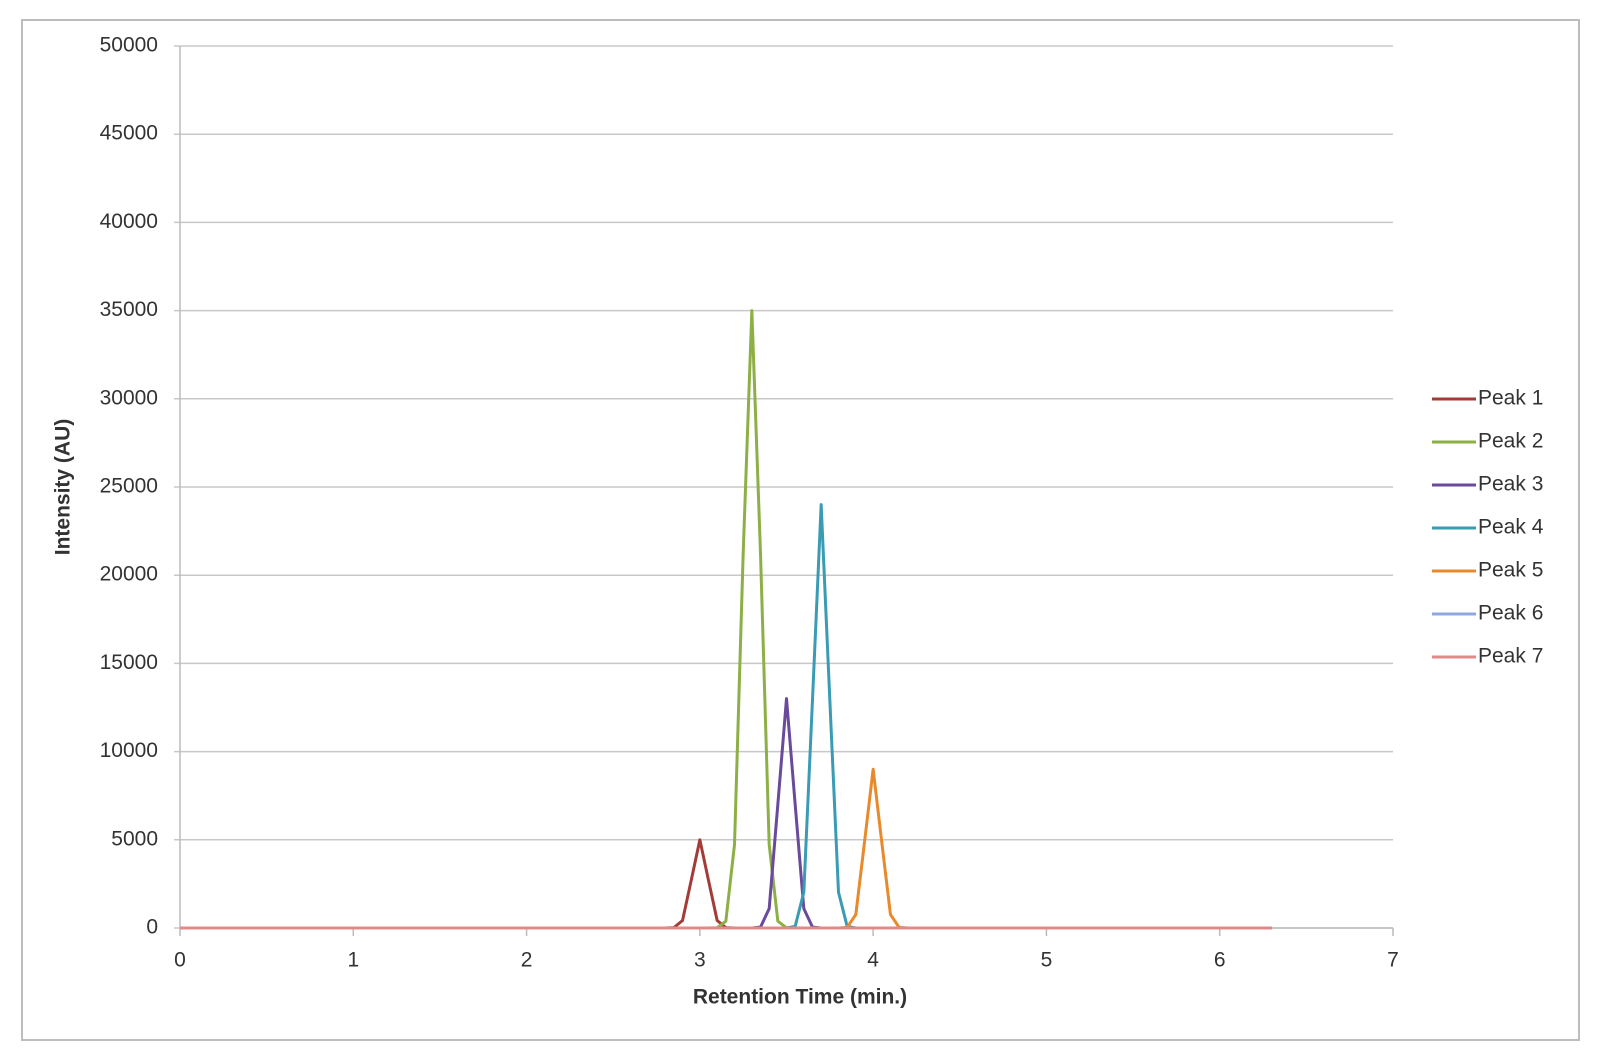 The image size is (1600, 1060). Describe the element at coordinates (63, 487) in the screenshot. I see `y-axis-label: Intensity (AU)` at that location.